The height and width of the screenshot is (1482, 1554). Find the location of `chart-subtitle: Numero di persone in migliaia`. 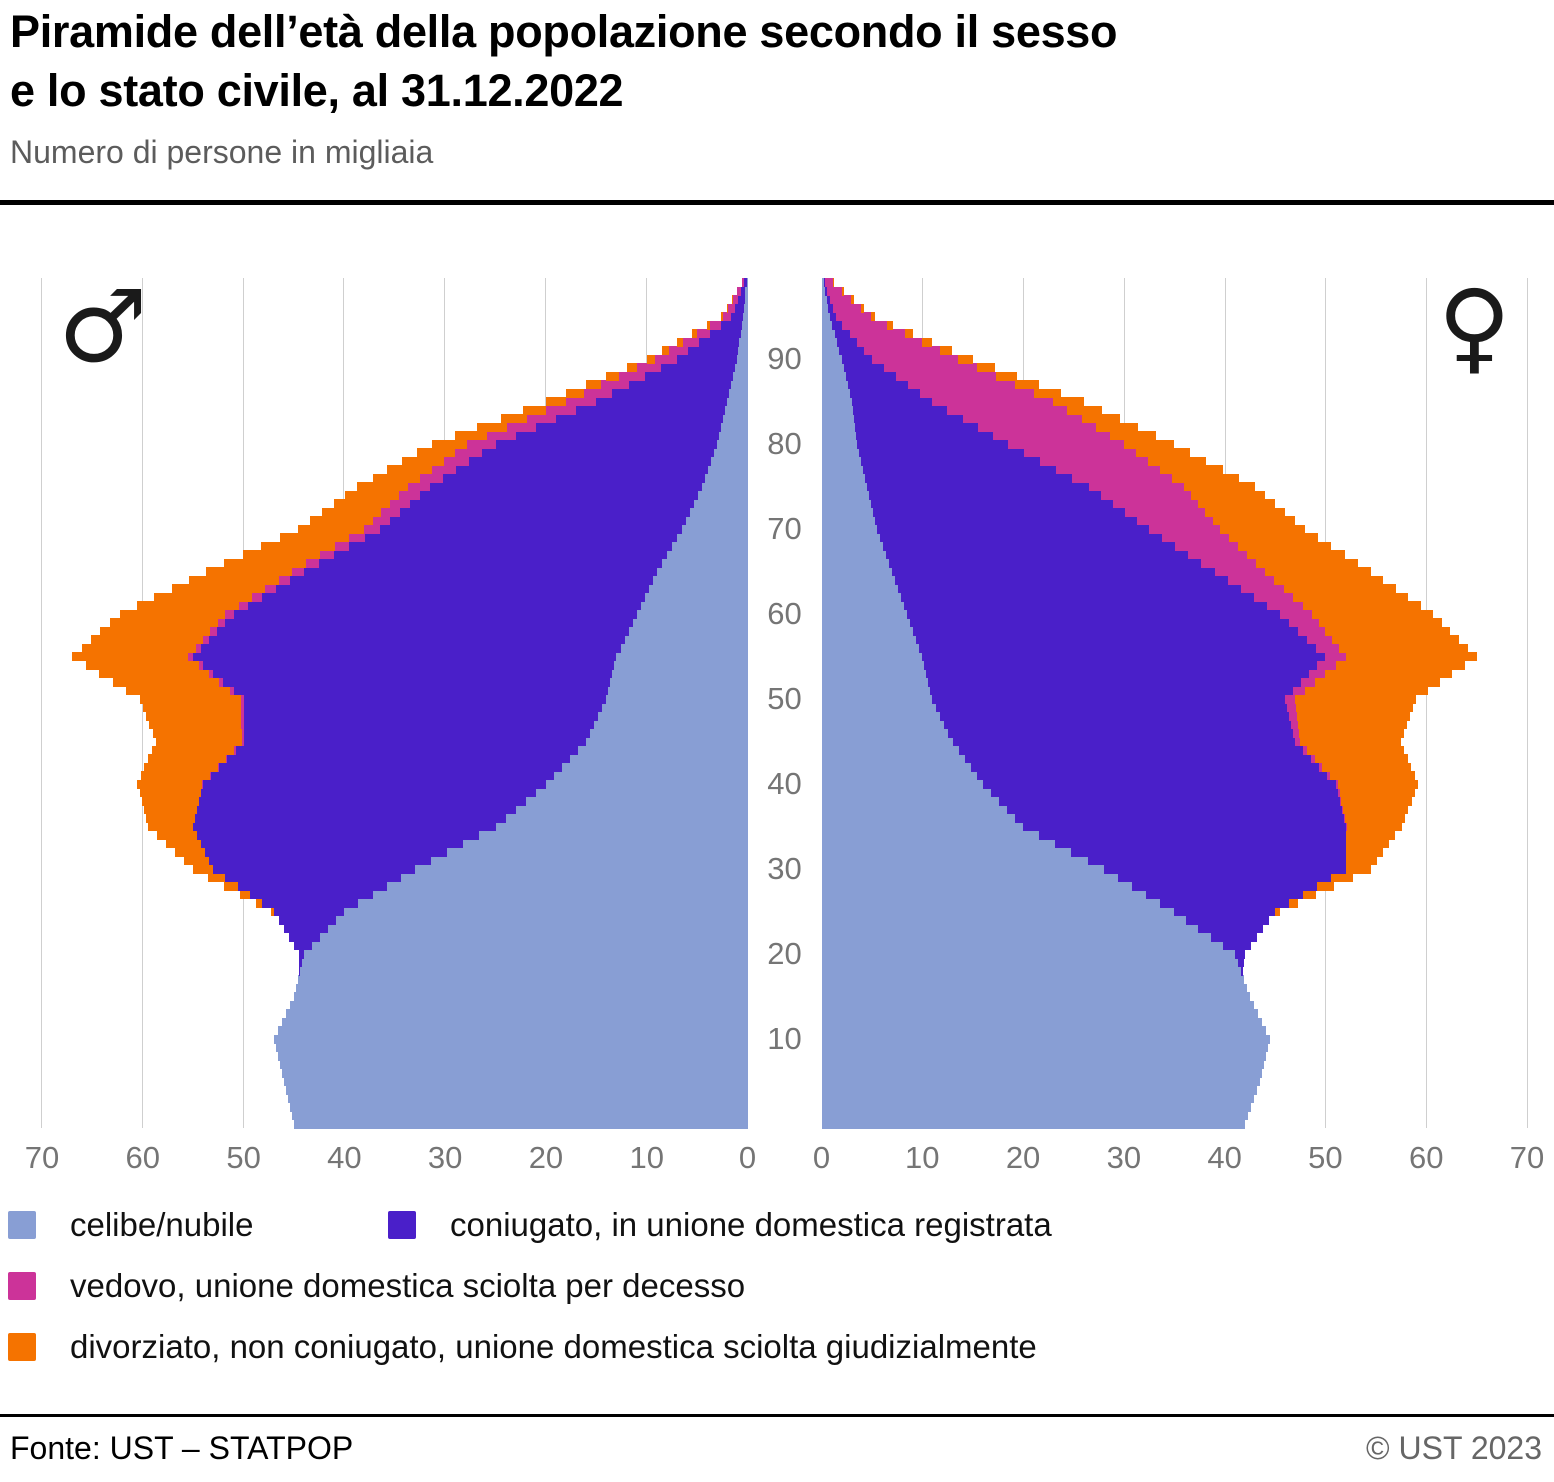

chart-subtitle: Numero di persone in migliaia is located at coordinates (222, 152).